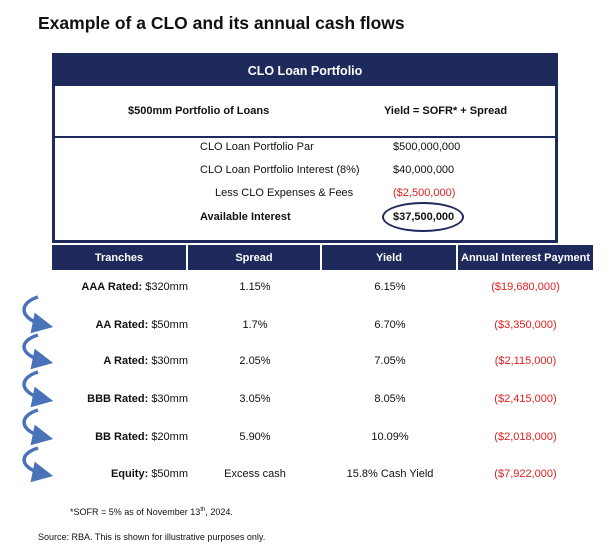 The image size is (611, 556). I want to click on expenses-value: ($2,500,000), so click(424, 193).